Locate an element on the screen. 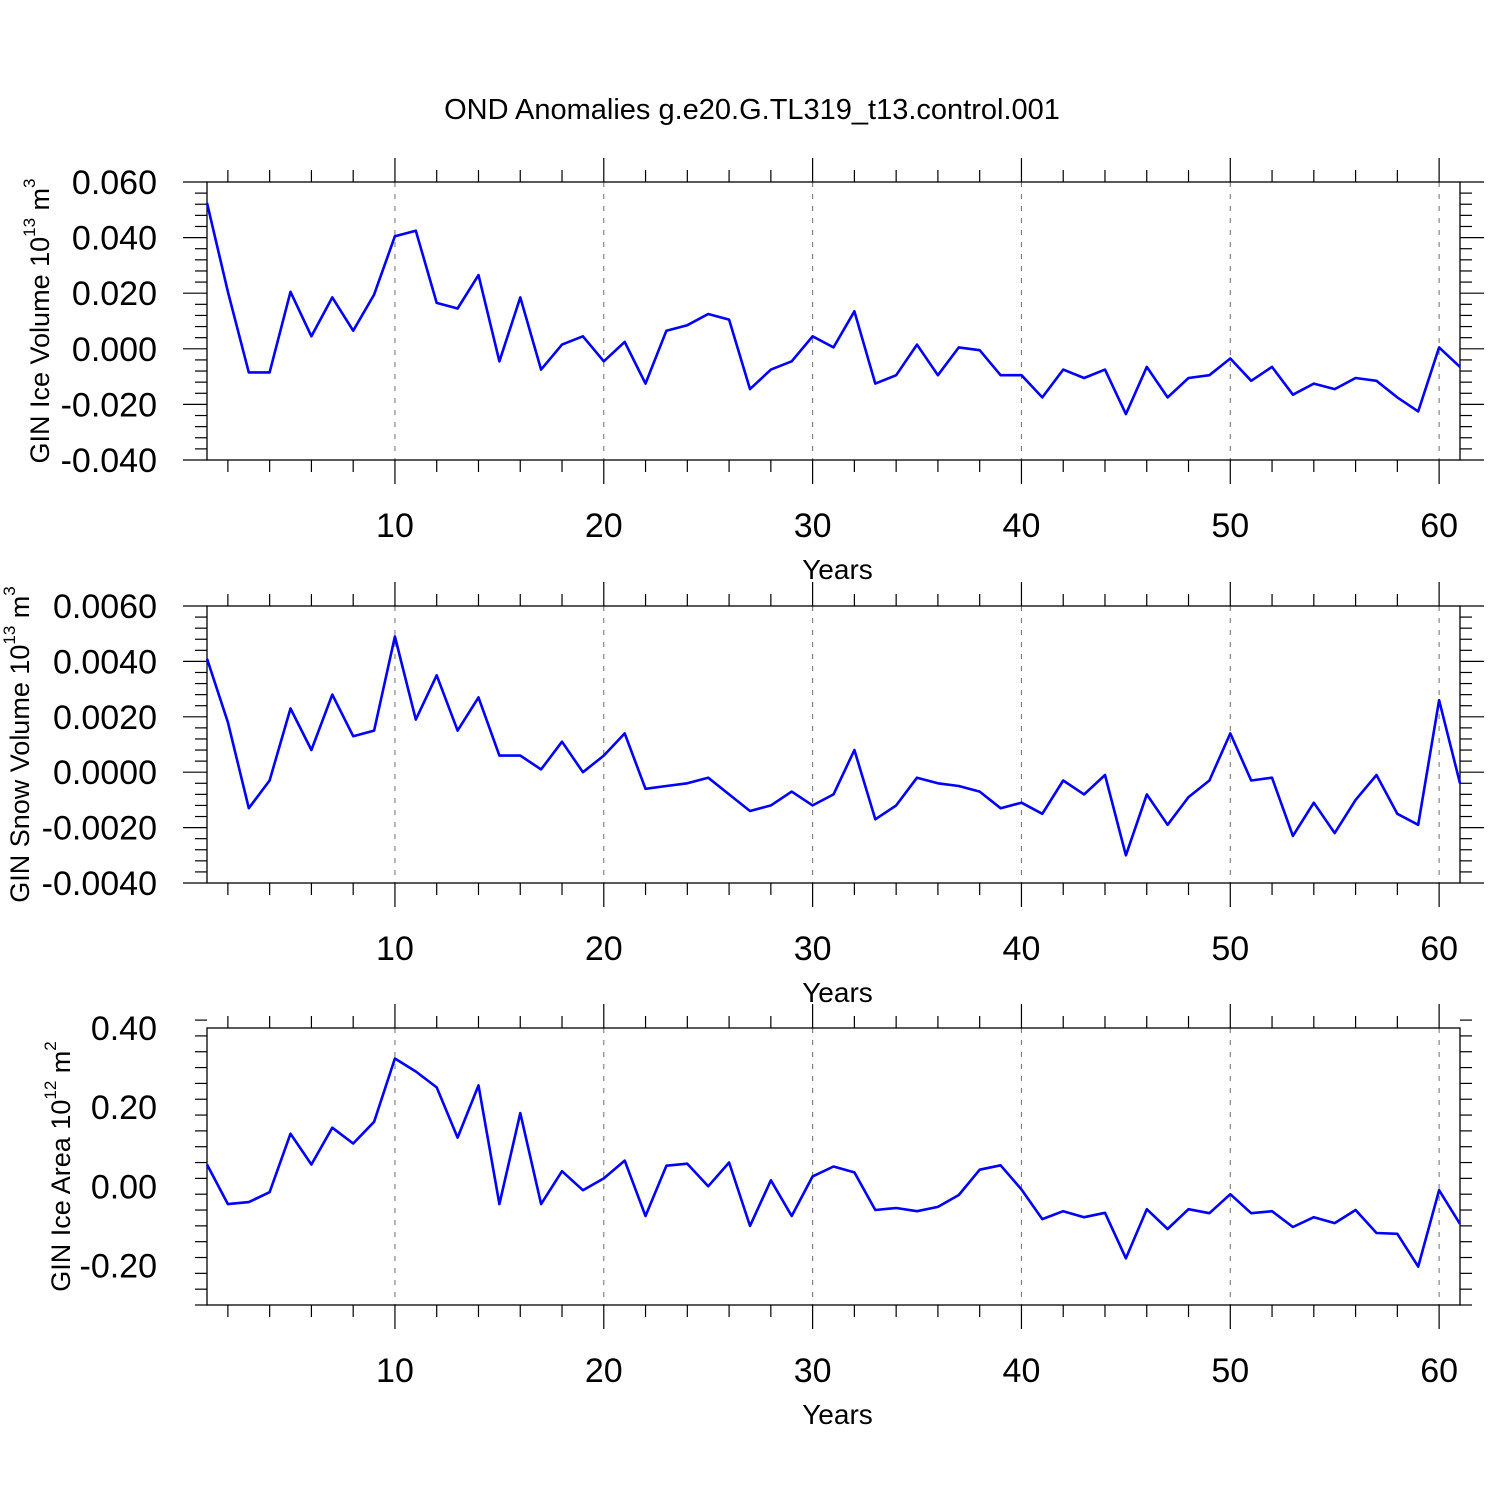 This screenshot has height=1500, width=1500. y-tick-label: 0.060 is located at coordinates (114, 183).